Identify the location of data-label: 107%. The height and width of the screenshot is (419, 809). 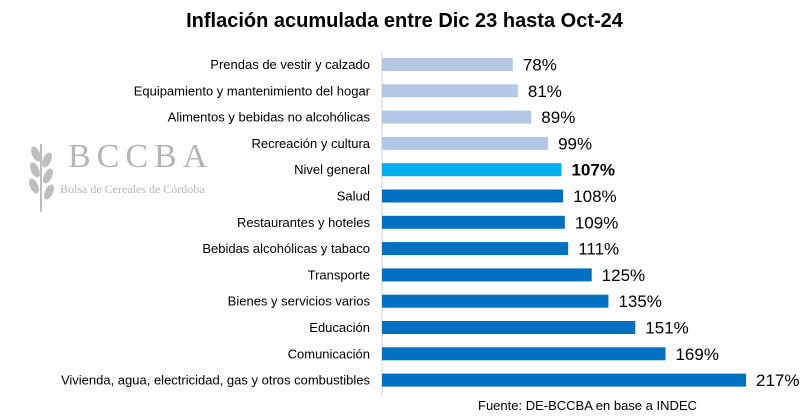
(592, 170).